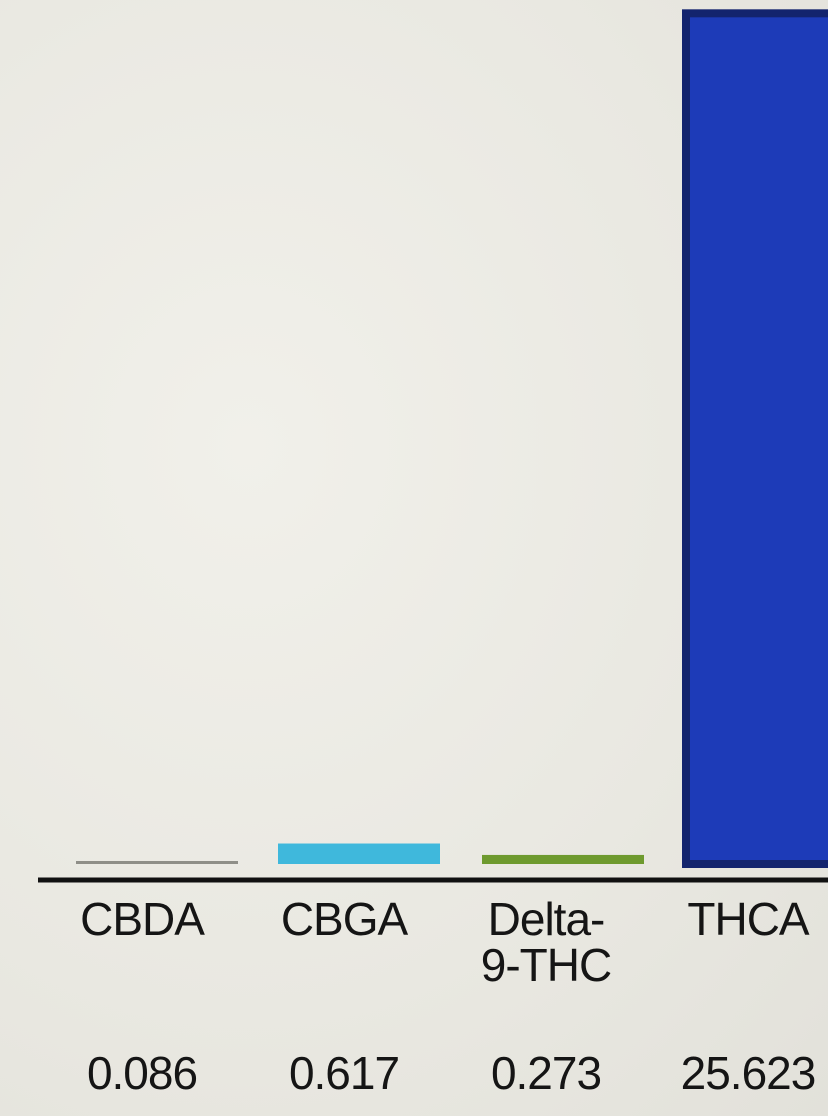 Image resolution: width=828 pixels, height=1116 pixels. I want to click on category-label-cbga: CBGA, so click(344, 919).